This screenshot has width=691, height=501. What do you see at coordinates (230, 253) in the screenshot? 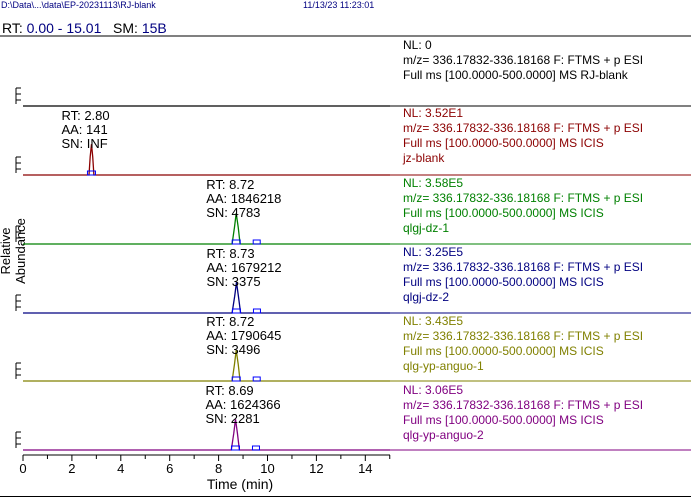
I see `peak-rt-label: RT: 8.73` at bounding box center [230, 253].